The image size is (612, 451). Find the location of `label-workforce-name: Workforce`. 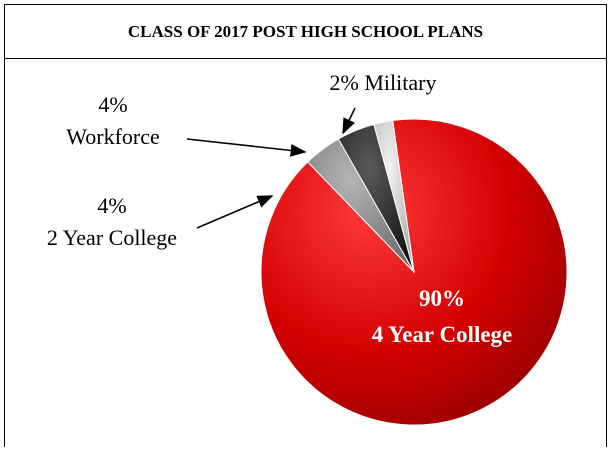

label-workforce-name: Workforce is located at coordinates (113, 136).